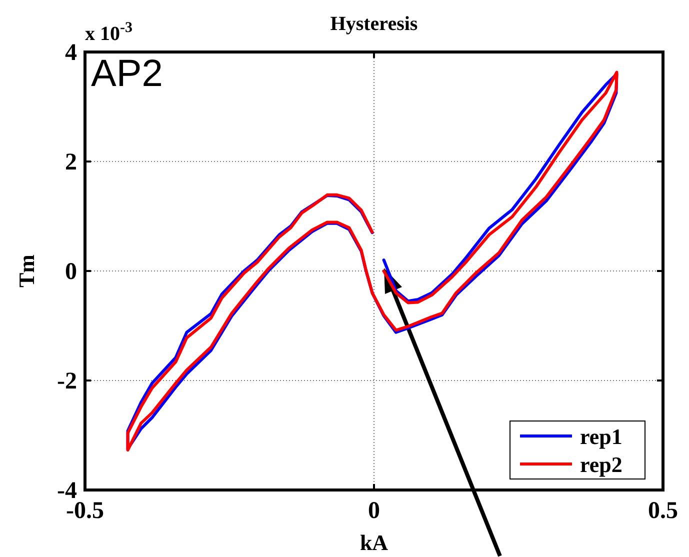  I want to click on x-axis-title: kA, so click(374, 542).